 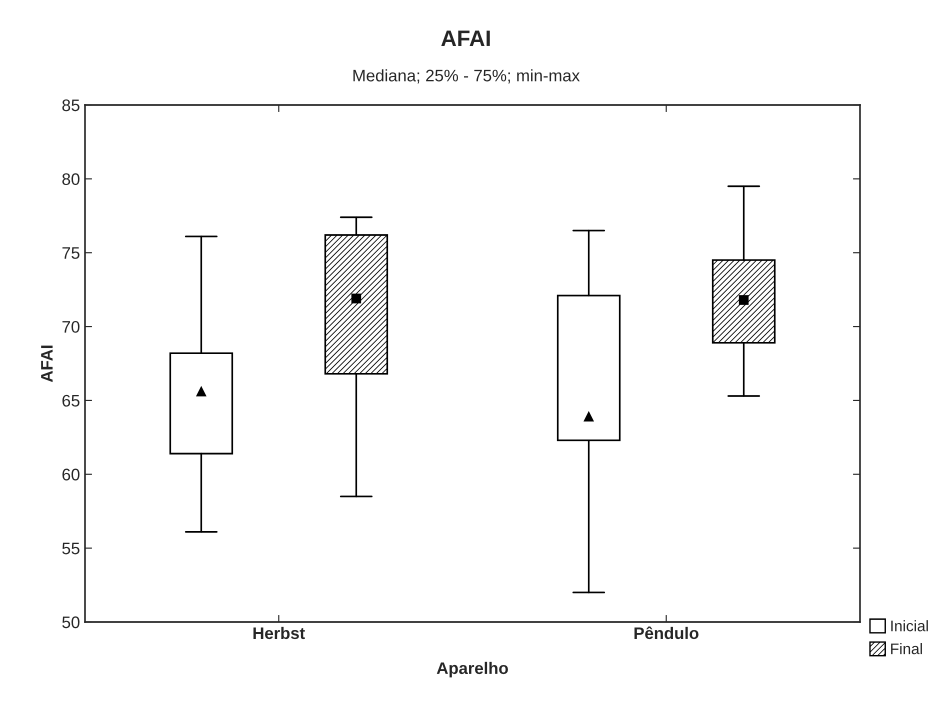 What do you see at coordinates (71, 548) in the screenshot?
I see `y-tick-label: 55` at bounding box center [71, 548].